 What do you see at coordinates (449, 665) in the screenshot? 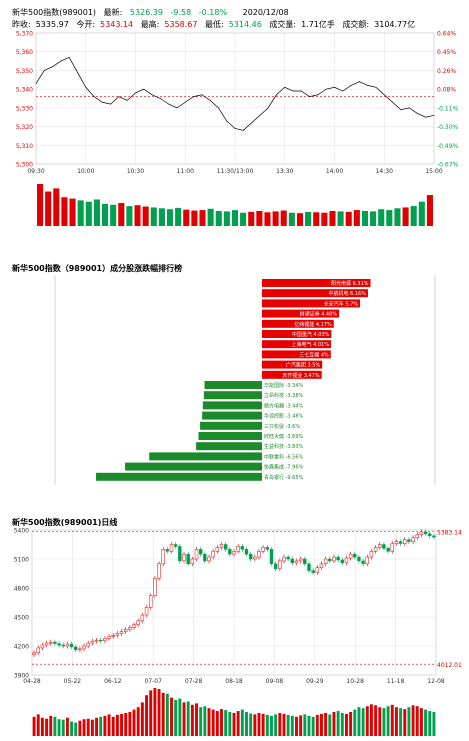
I see `min-label: 4012.01` at bounding box center [449, 665].